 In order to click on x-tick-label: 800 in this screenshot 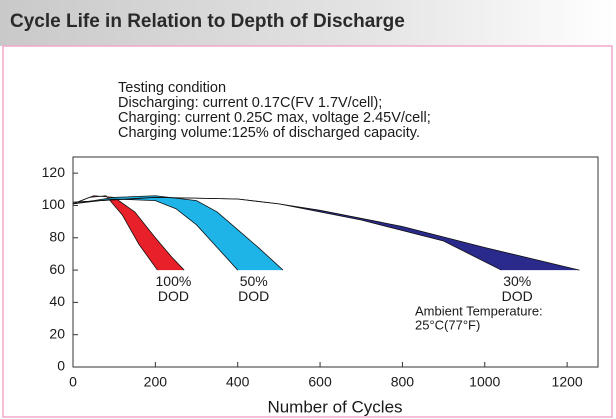, I will do `click(403, 382)`.